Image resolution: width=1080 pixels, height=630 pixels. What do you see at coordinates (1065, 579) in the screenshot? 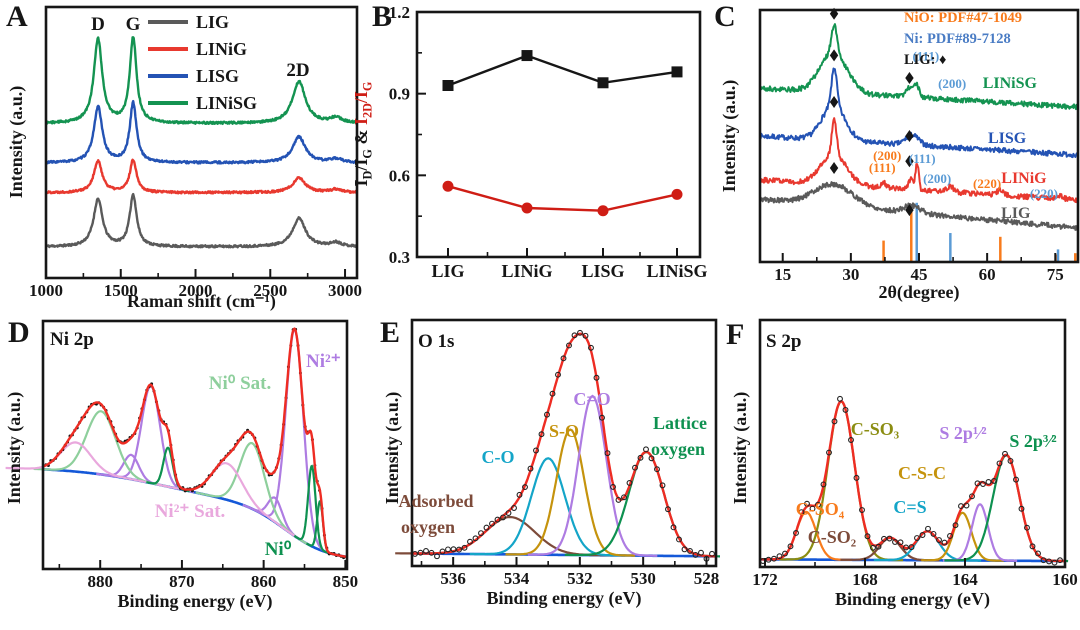
I see `x-tick-label: 160` at bounding box center [1065, 579].